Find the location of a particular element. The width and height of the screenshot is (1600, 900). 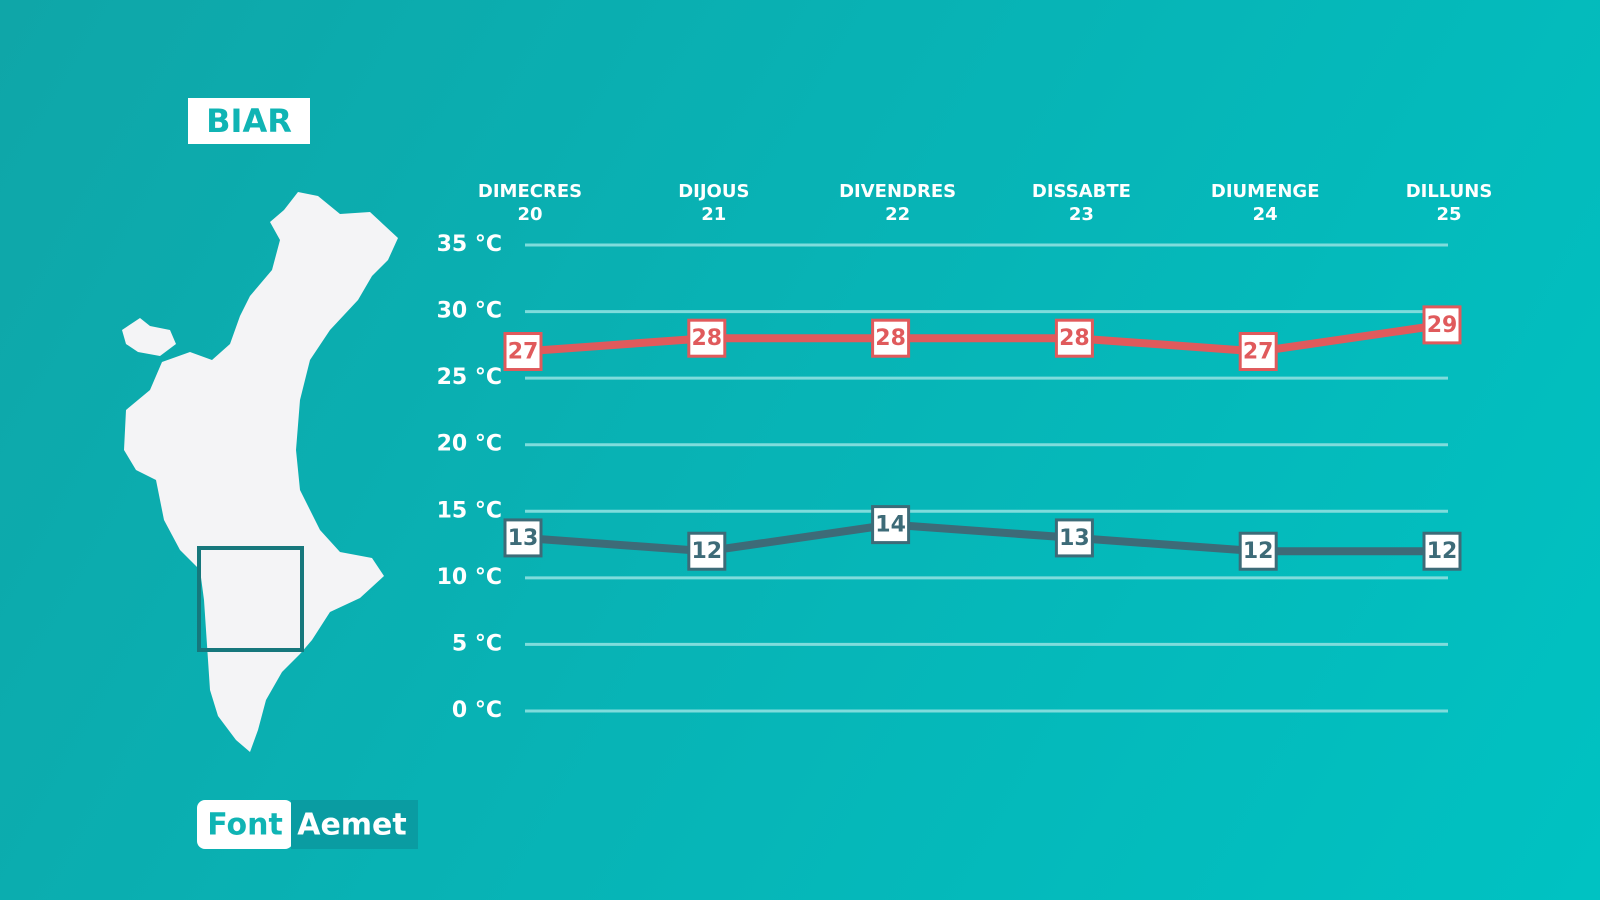

source-label-box is located at coordinates (245, 824).